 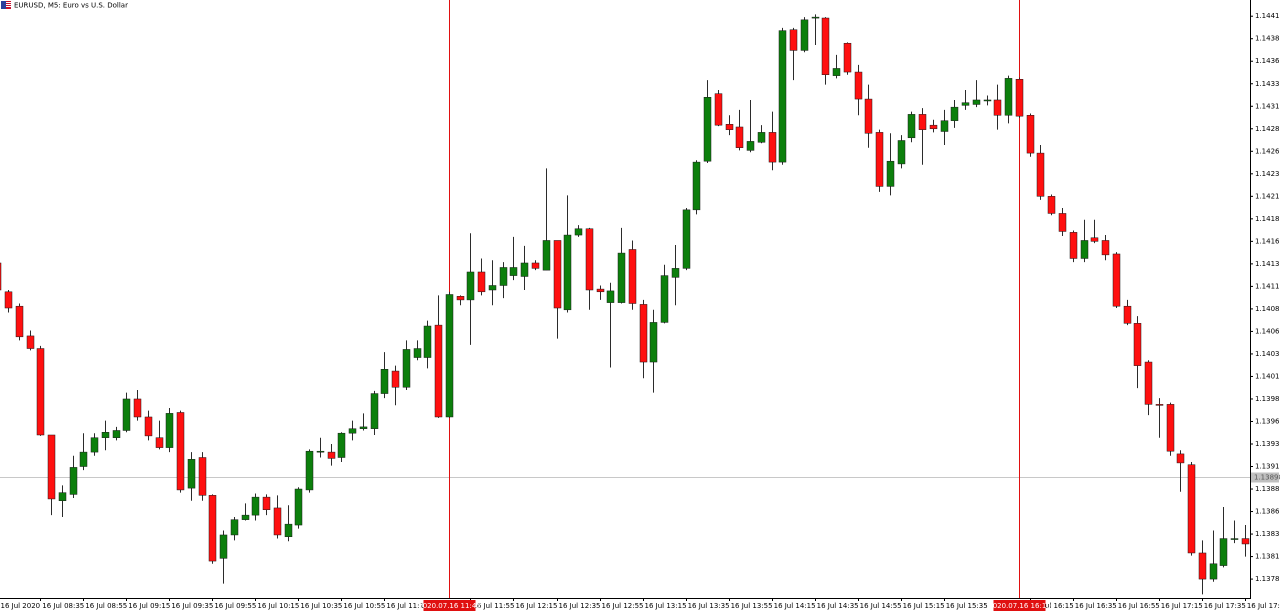 What do you see at coordinates (1267, 579) in the screenshot?
I see `y-tick-label: 1.13785` at bounding box center [1267, 579].